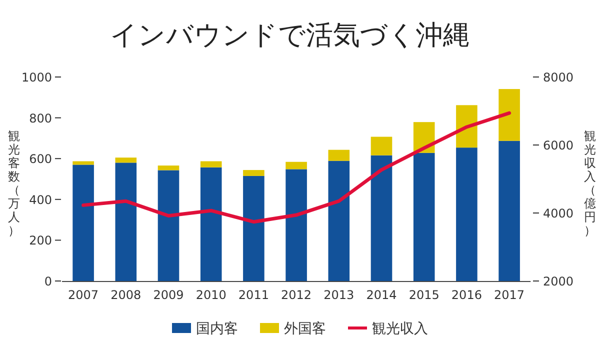 The height and width of the screenshot is (349, 600). Describe the element at coordinates (400, 329) in the screenshot. I see `legend-label: 観光収入` at that location.